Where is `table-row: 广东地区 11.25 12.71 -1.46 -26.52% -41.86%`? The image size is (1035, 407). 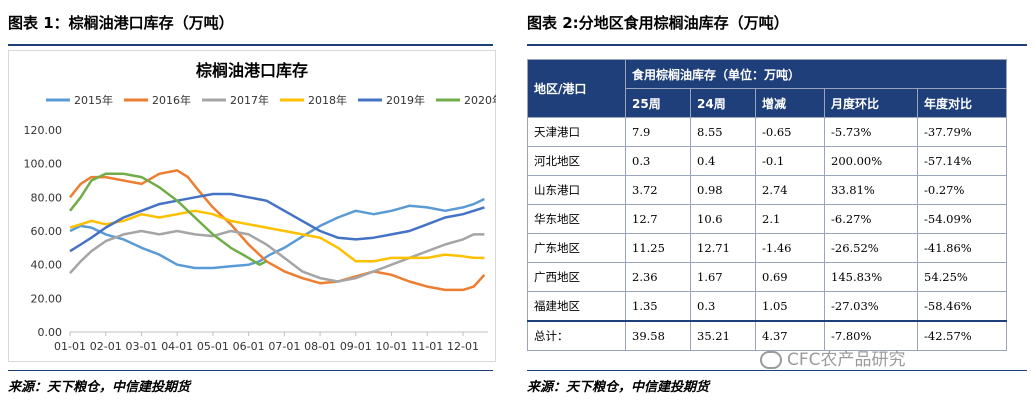
table-row: 广东地区 11.25 12.71 -1.46 -26.52% -41.86% is located at coordinates (767, 248).